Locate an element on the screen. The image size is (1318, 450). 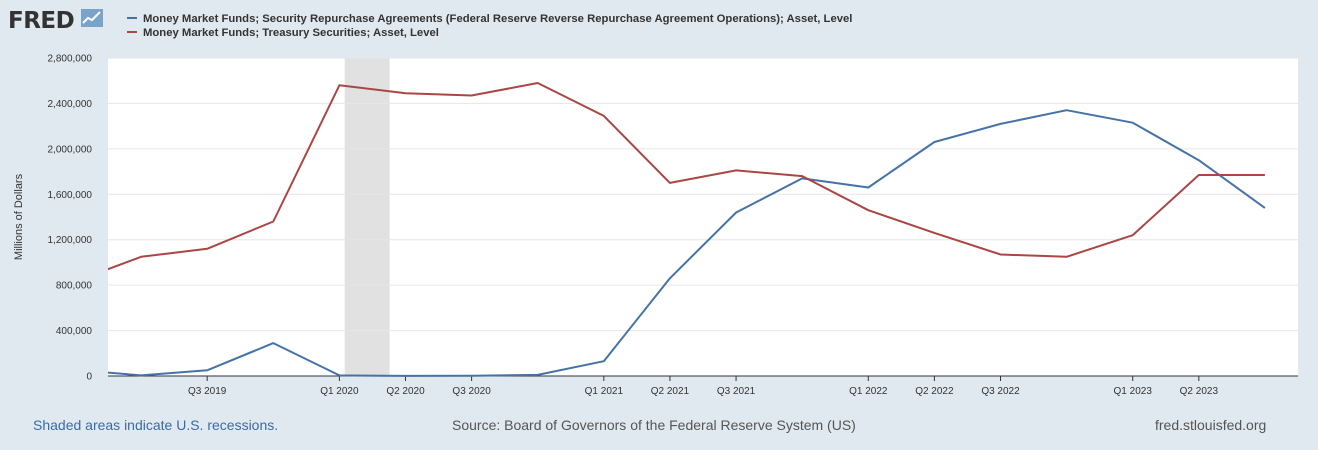
y-tick-label-4: 1,600,000 is located at coordinates (70, 195).